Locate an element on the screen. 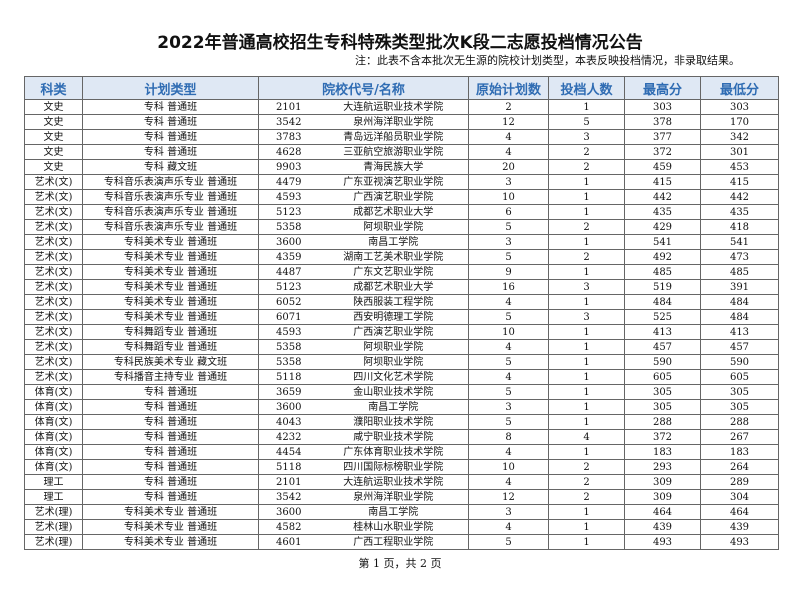 The width and height of the screenshot is (800, 590). table-cell: 陕西服装工程学院 is located at coordinates (393, 302).